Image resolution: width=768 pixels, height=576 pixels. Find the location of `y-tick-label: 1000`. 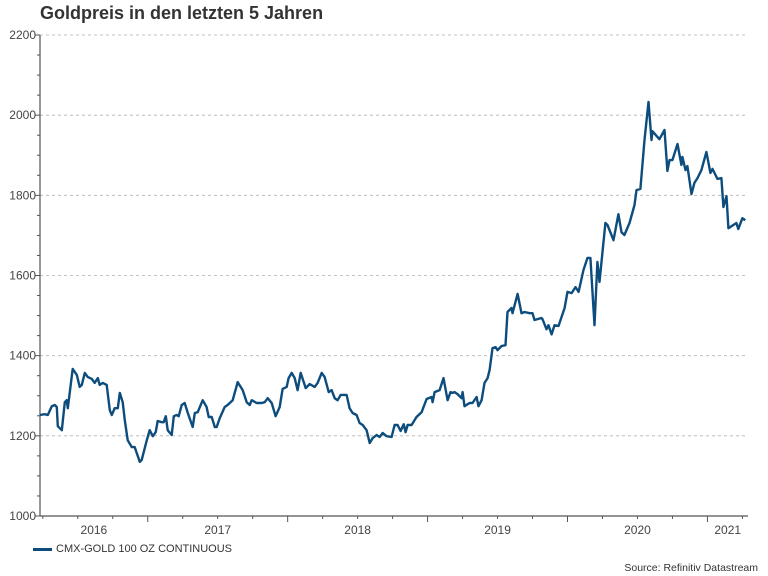

y-tick-label: 1000 is located at coordinates (22, 516).